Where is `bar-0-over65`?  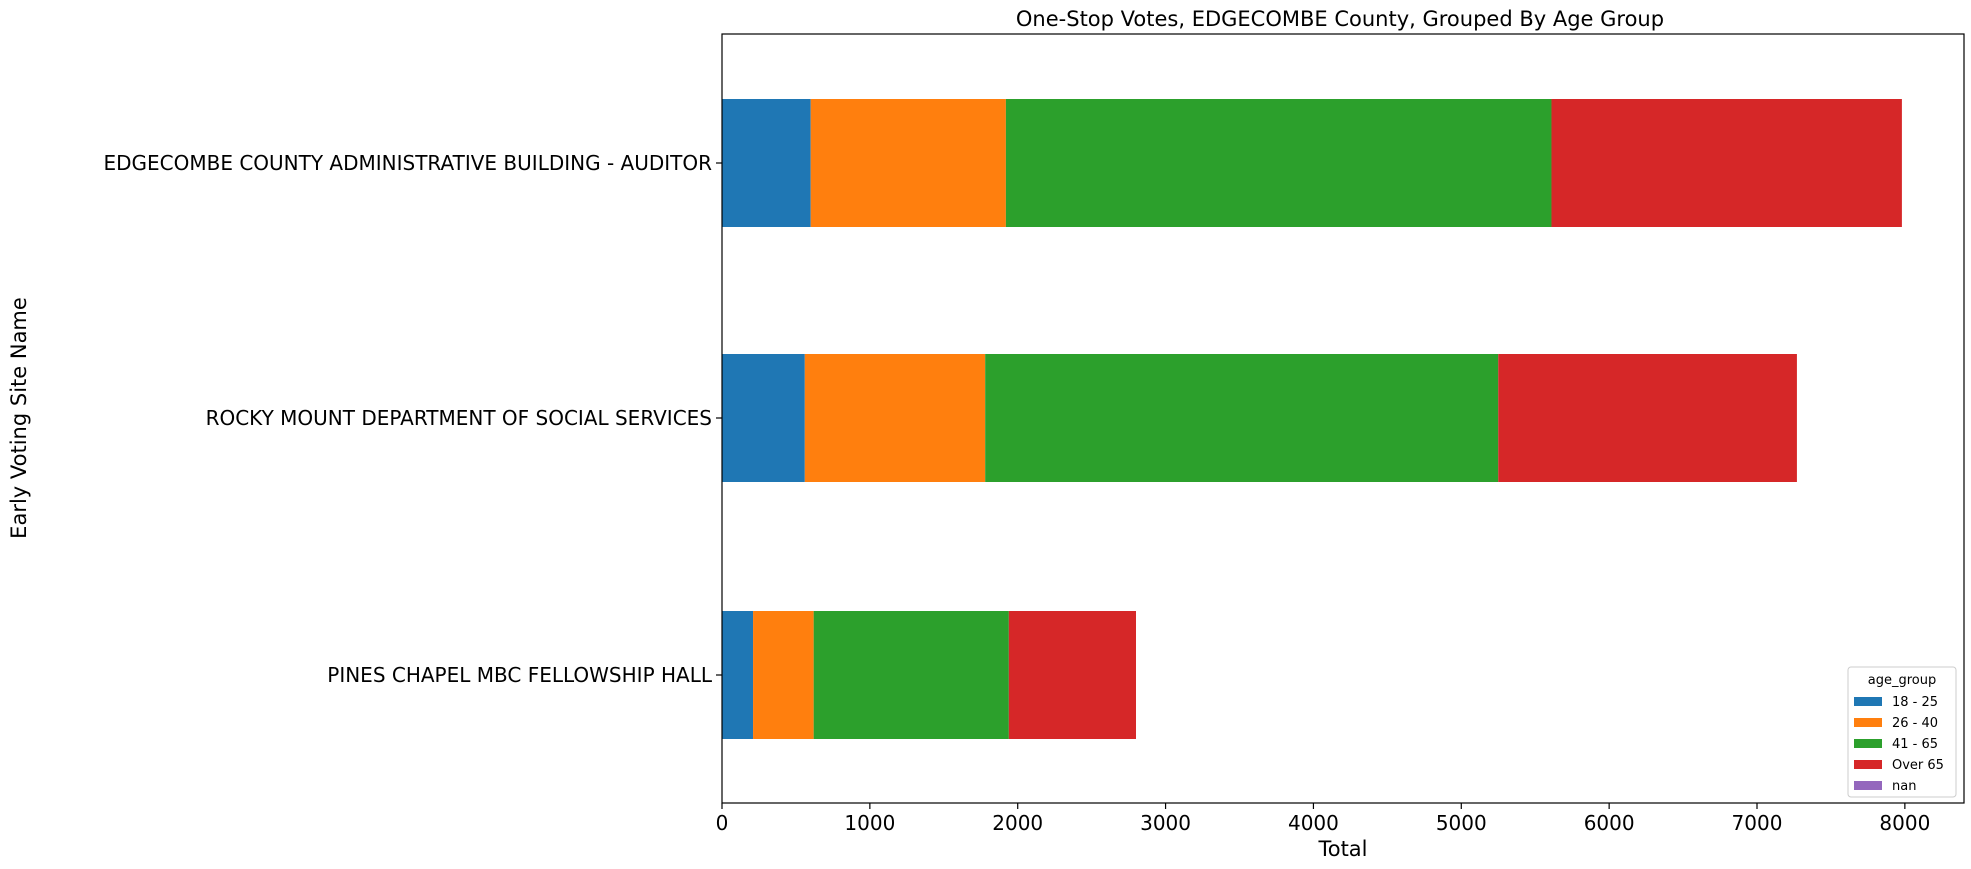
bar-0-over65 is located at coordinates (1726, 163).